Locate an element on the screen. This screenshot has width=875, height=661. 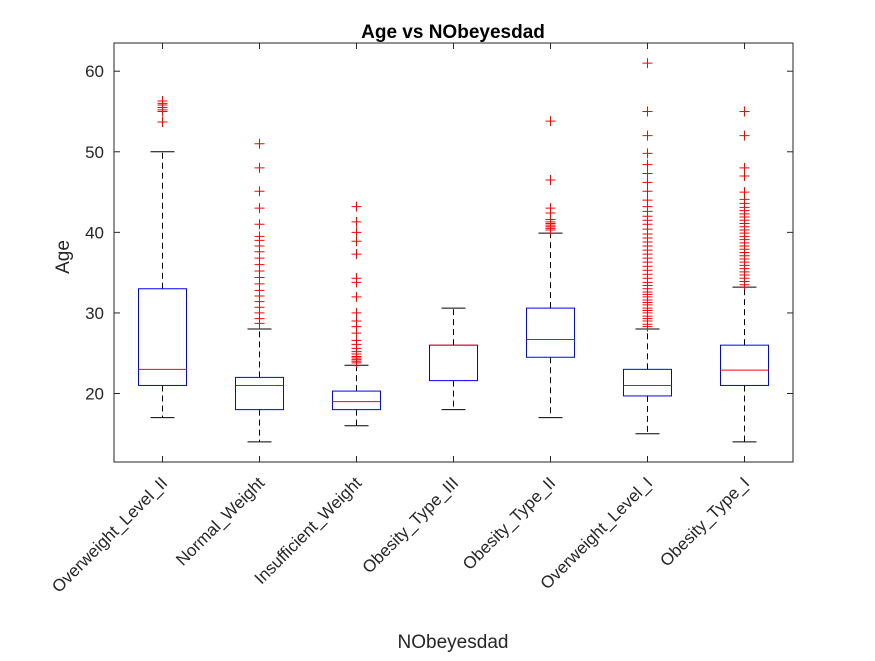
chart-title: Age vs NObeyesdad is located at coordinates (453, 32).